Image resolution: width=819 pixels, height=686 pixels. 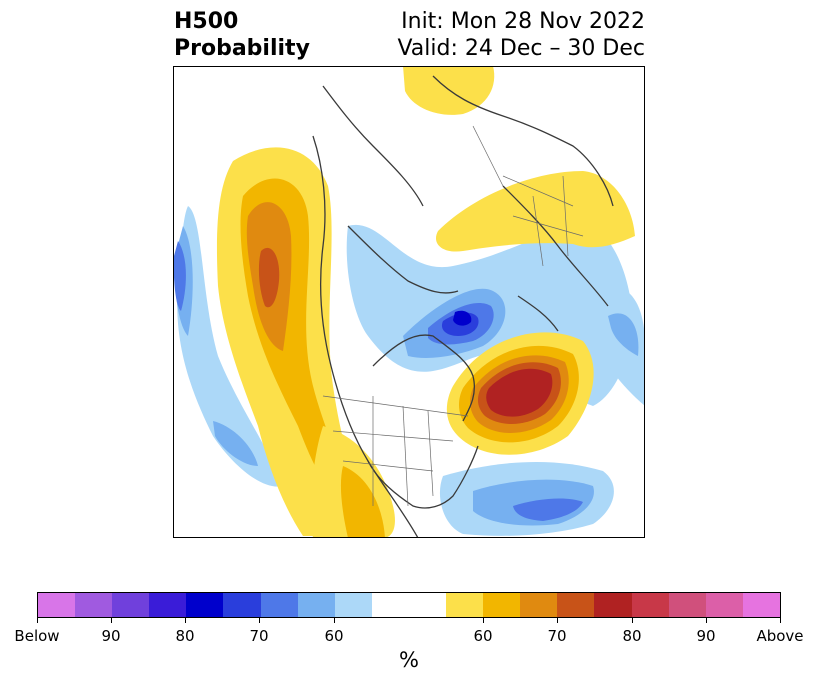 What do you see at coordinates (206, 21) in the screenshot?
I see `title-variable: H500` at bounding box center [206, 21].